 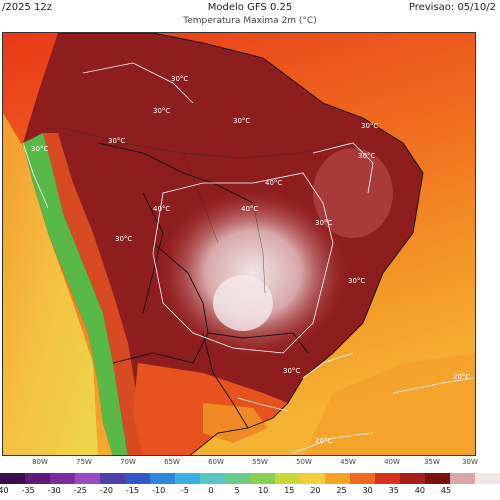 What do you see at coordinates (289, 490) in the screenshot?
I see `colorbar-label: 15` at bounding box center [289, 490].